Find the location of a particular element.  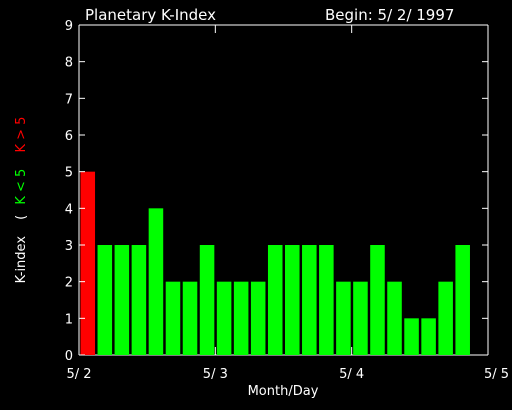

y-tick-label-3: 3 is located at coordinates (69, 246).